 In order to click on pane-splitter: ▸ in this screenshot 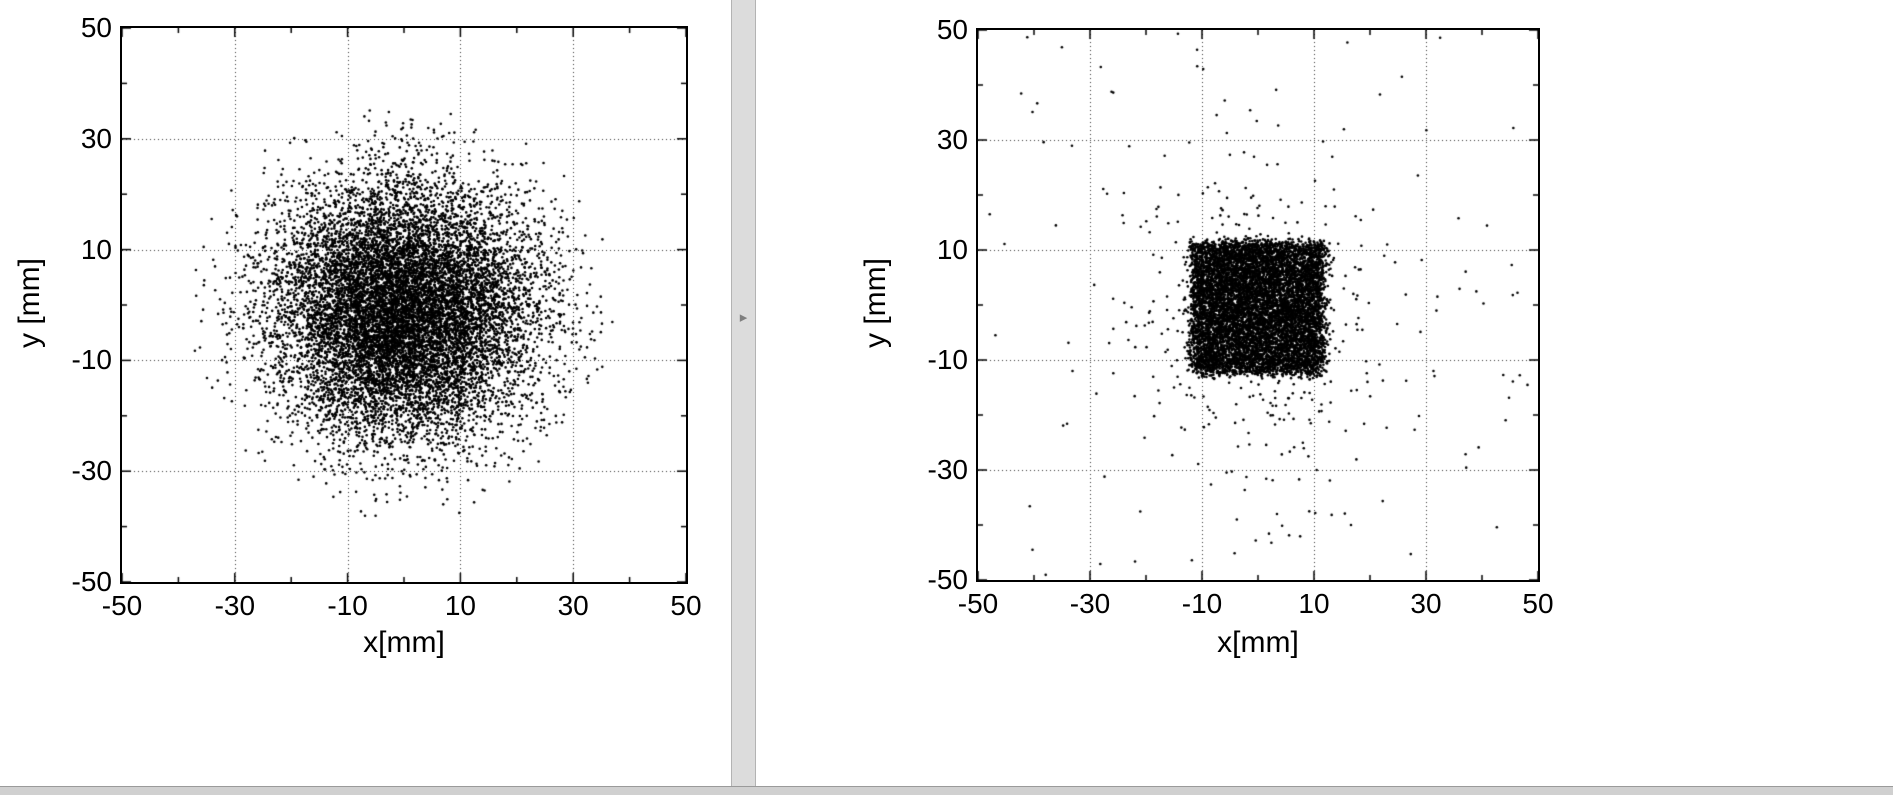, I will do `click(743, 393)`.